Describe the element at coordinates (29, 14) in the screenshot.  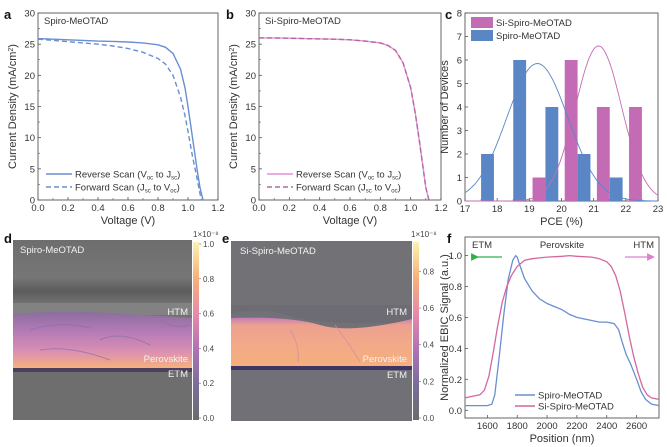
I see `y-tick-label: 30` at that location.